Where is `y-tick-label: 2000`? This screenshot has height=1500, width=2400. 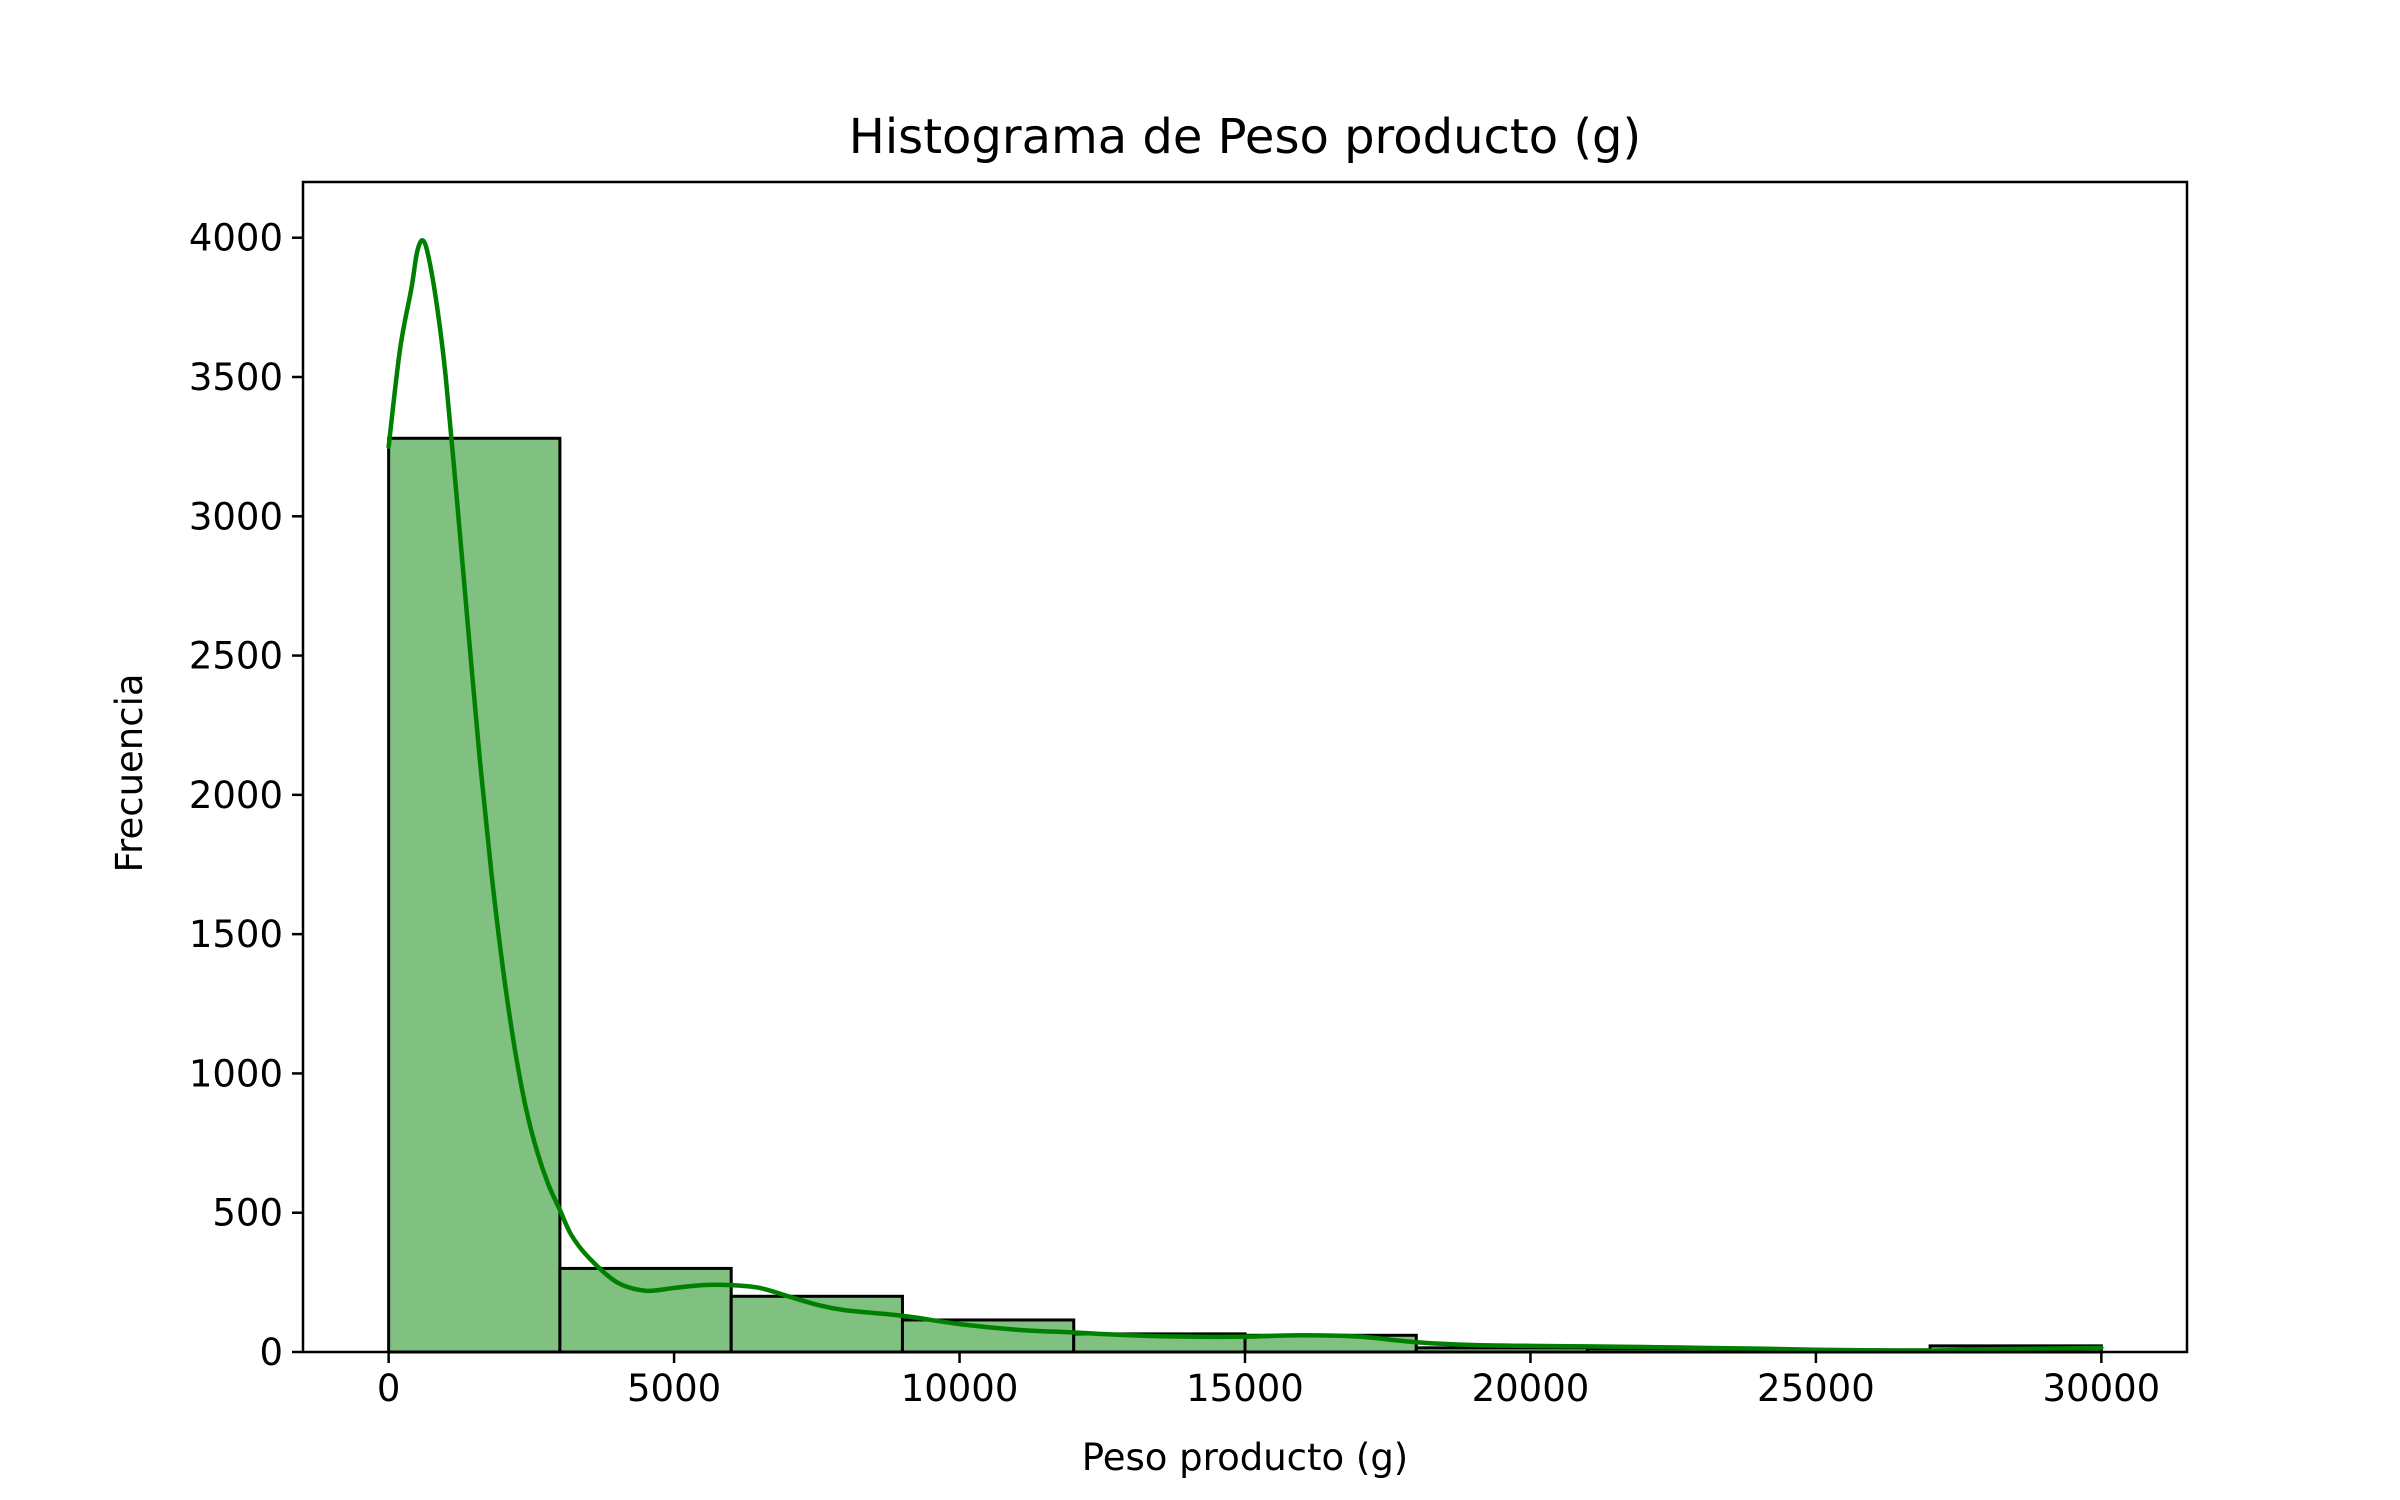
y-tick-label: 2000 is located at coordinates (236, 795).